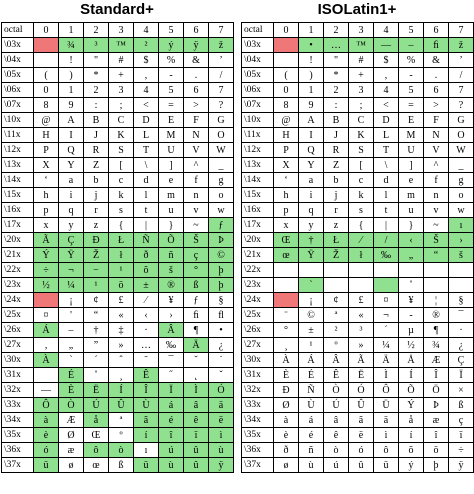 Image resolution: width=474 pixels, height=494 pixels. What do you see at coordinates (121, 345) in the screenshot?
I see `glyph-cell: »` at bounding box center [121, 345].